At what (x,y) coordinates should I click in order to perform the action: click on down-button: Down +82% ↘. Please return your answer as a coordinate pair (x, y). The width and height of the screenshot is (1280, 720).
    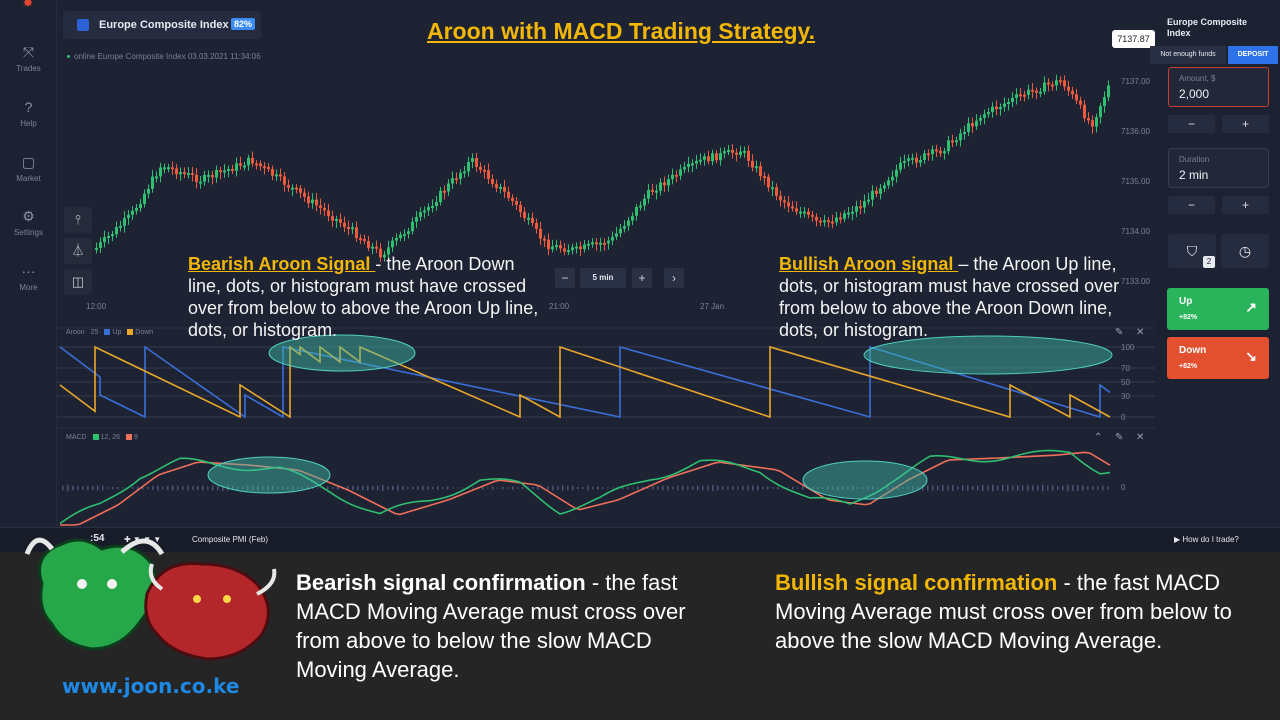
    Looking at the image, I should click on (1218, 358).